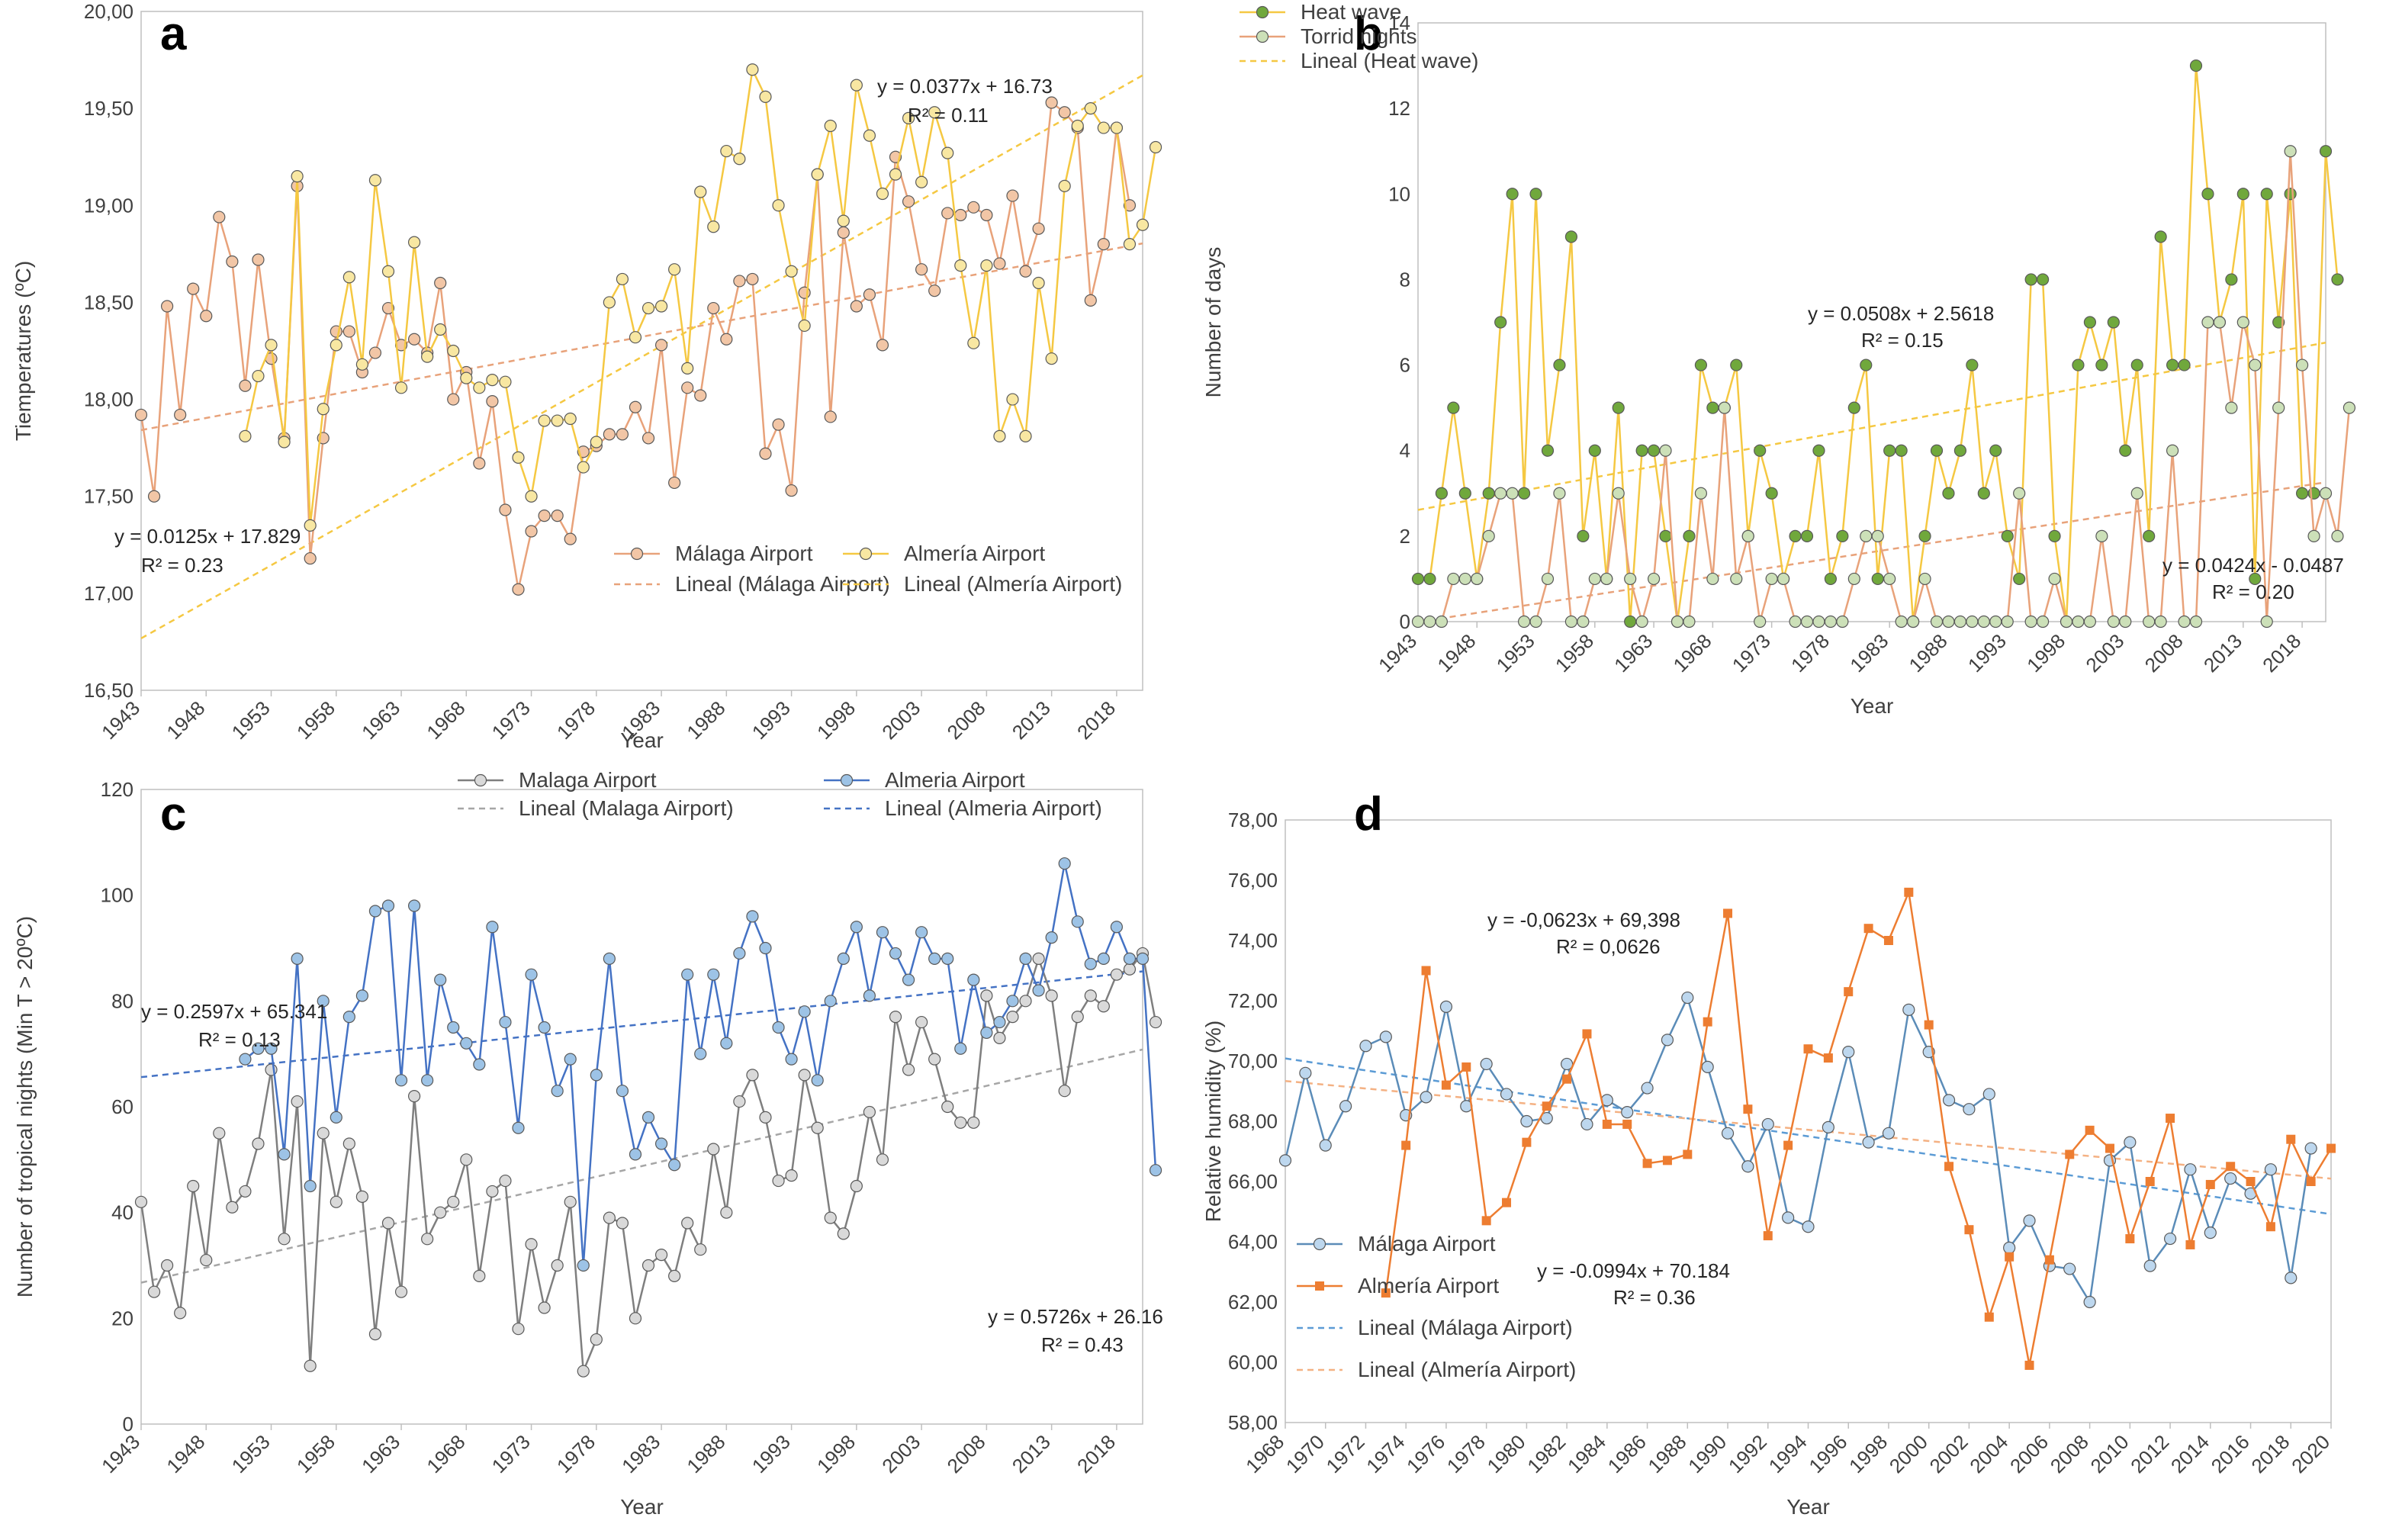 This screenshot has width=2402, height=1540. I want to click on legend-item-label: Lineal (Malaga Airport), so click(626, 808).